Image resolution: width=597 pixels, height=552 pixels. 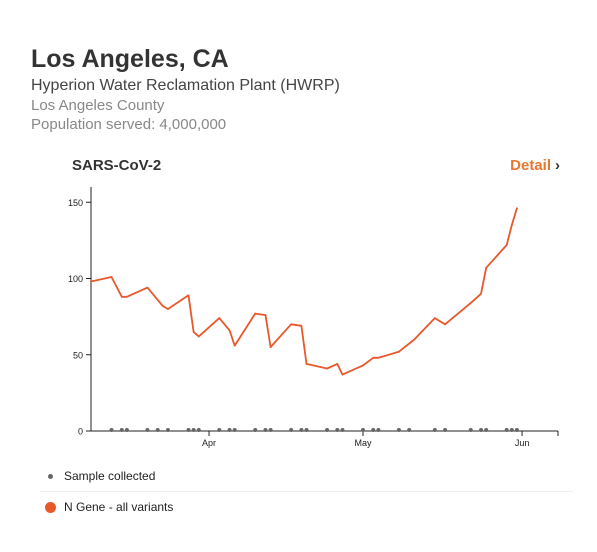 I want to click on x-tick-label: Apr, so click(x=209, y=443).